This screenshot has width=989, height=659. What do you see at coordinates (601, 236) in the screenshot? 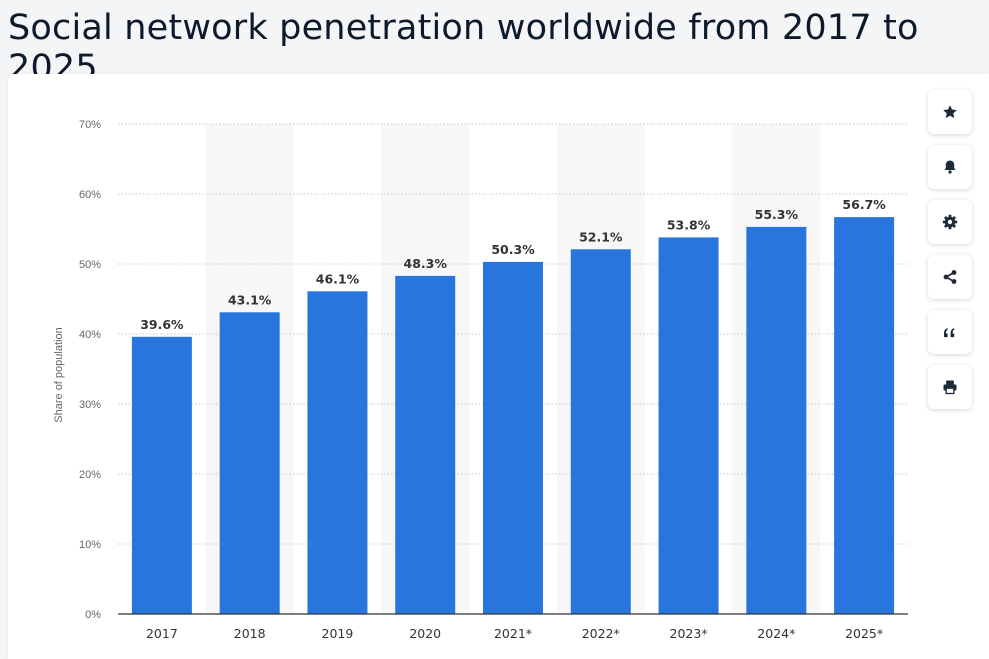
I see `data-label: 52.1%` at bounding box center [601, 236].